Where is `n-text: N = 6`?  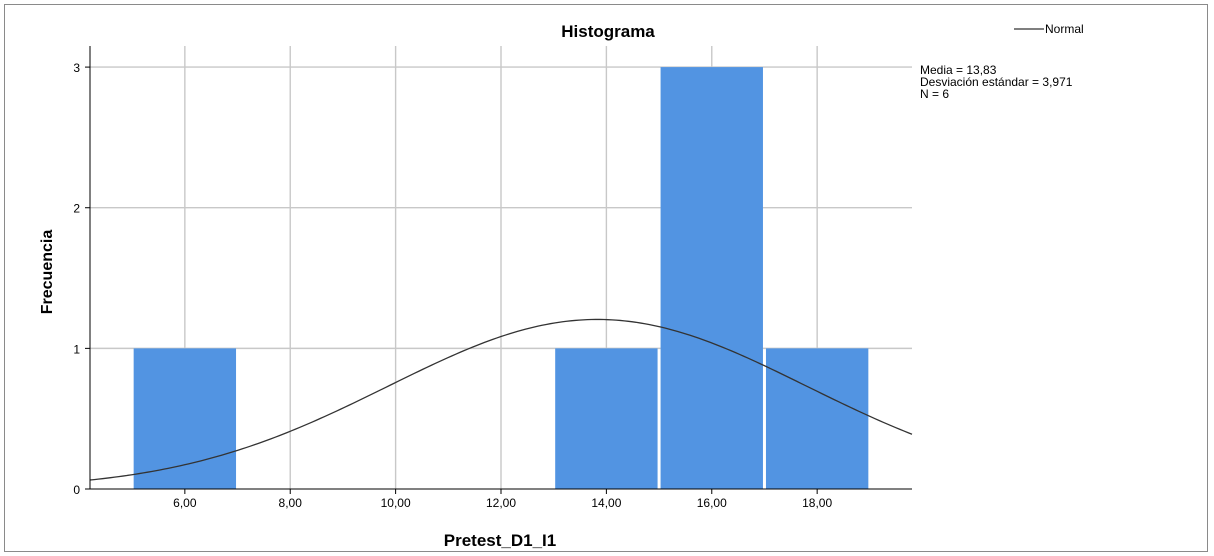 n-text: N = 6 is located at coordinates (935, 94).